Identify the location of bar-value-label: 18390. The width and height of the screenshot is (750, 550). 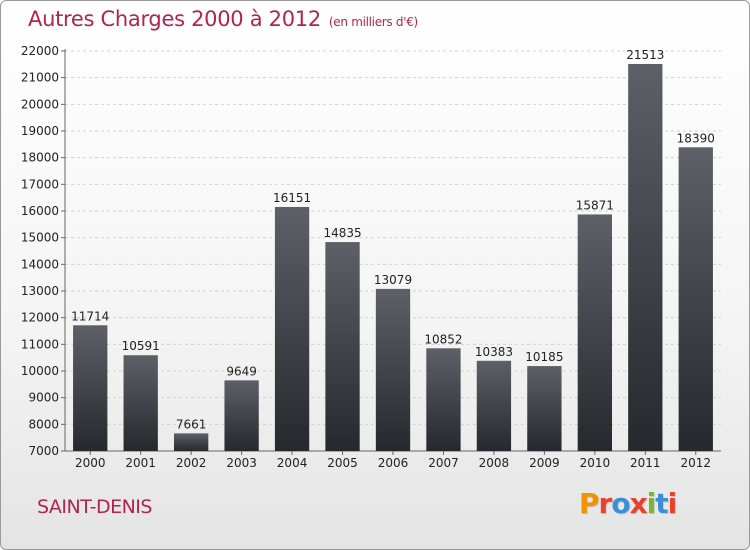
(696, 138).